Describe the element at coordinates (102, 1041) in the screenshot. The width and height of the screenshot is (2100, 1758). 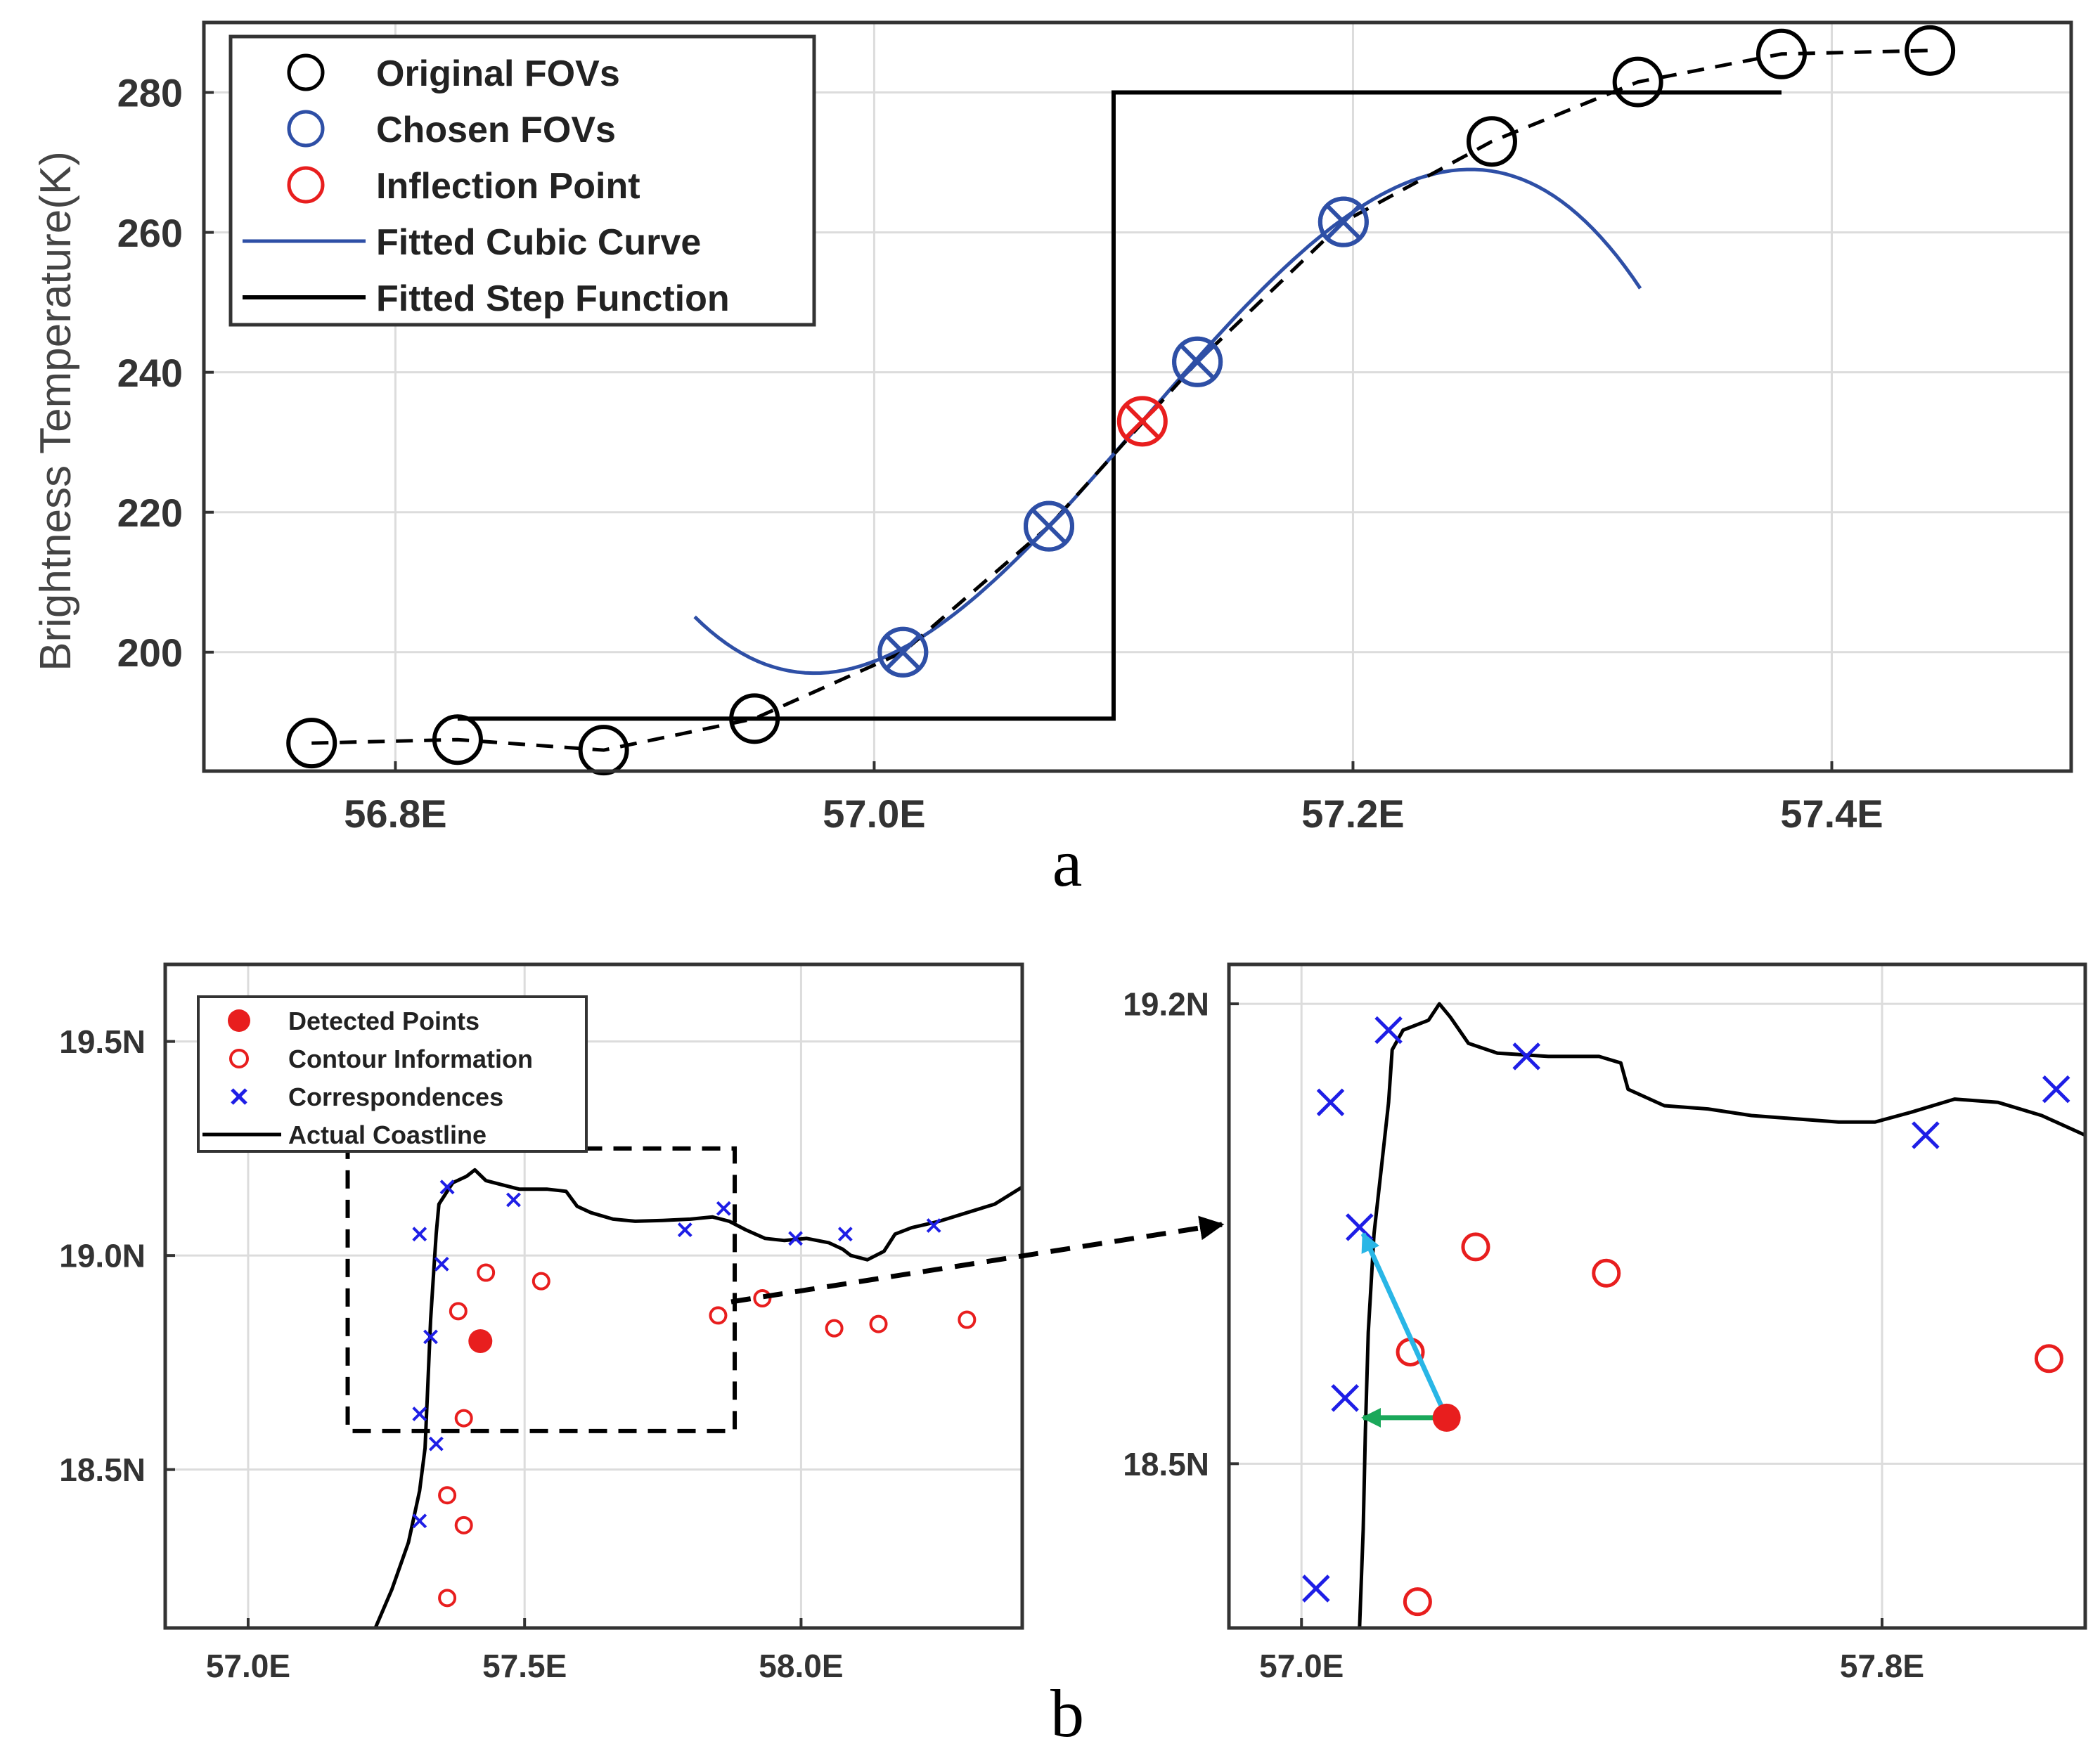
I see `y-tick-label: 19.5N` at that location.